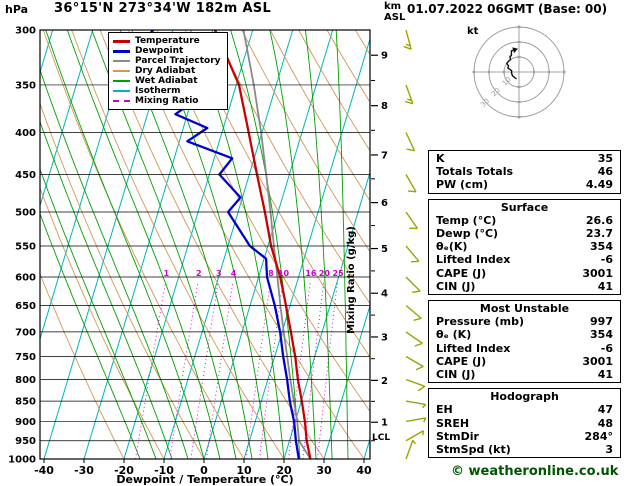 This screenshot has height=486, width=629. Describe the element at coordinates (384, 56) in the screenshot. I see `svg-text: 9` at that location.